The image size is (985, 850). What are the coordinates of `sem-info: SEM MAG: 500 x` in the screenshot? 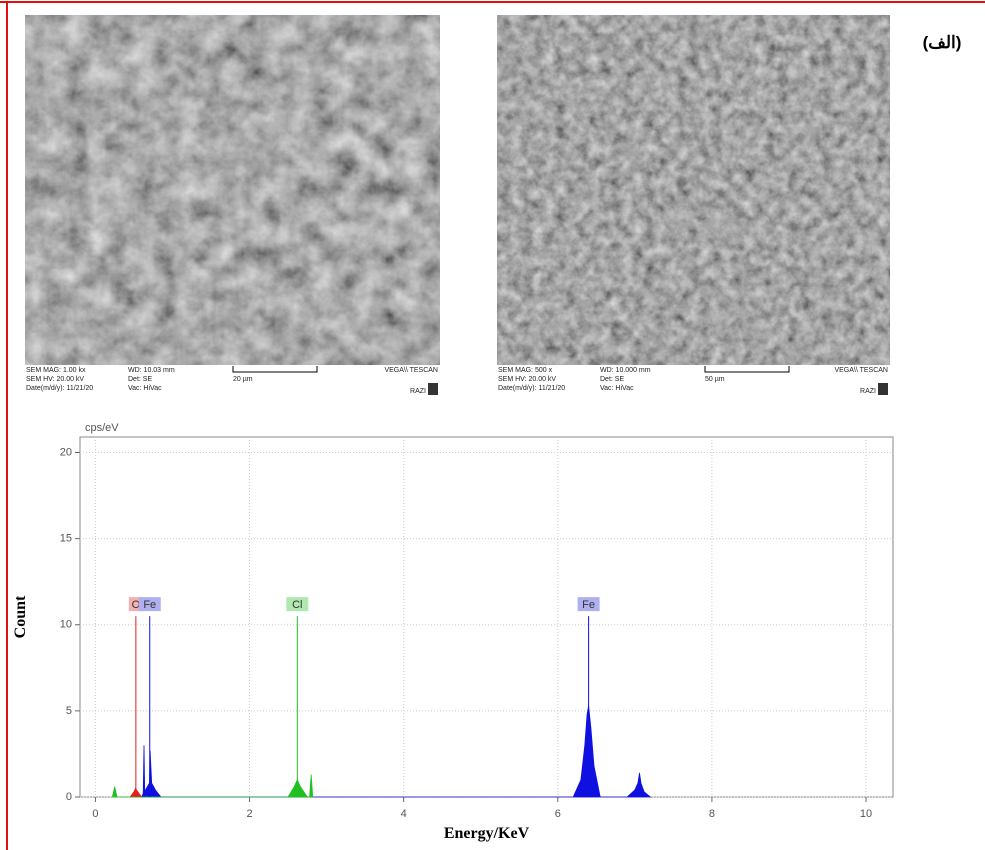 It's located at (525, 370).